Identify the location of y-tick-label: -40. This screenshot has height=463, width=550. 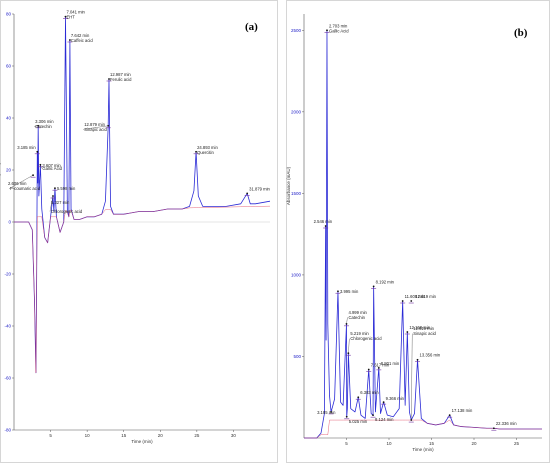
(7, 326).